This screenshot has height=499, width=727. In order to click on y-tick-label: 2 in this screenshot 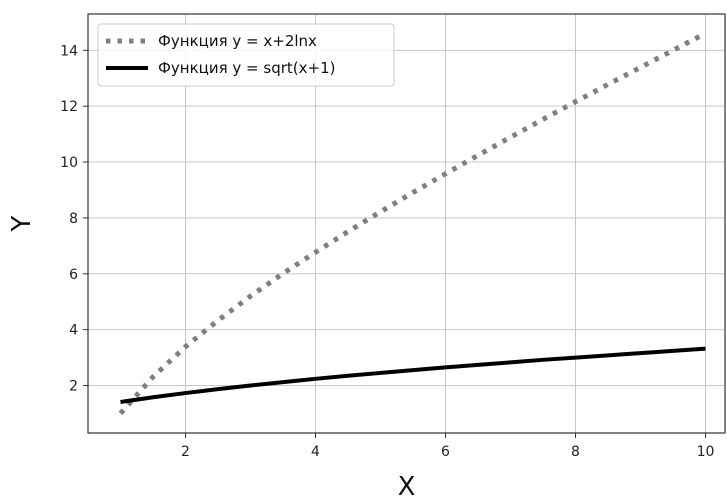, I will do `click(73, 387)`.